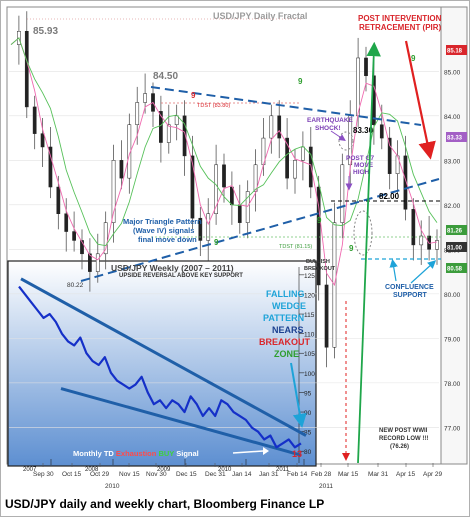 This screenshot has height=517, width=470. What do you see at coordinates (403, 431) in the screenshot?
I see `daily-annotation: NEW POST WWII` at bounding box center [403, 431].